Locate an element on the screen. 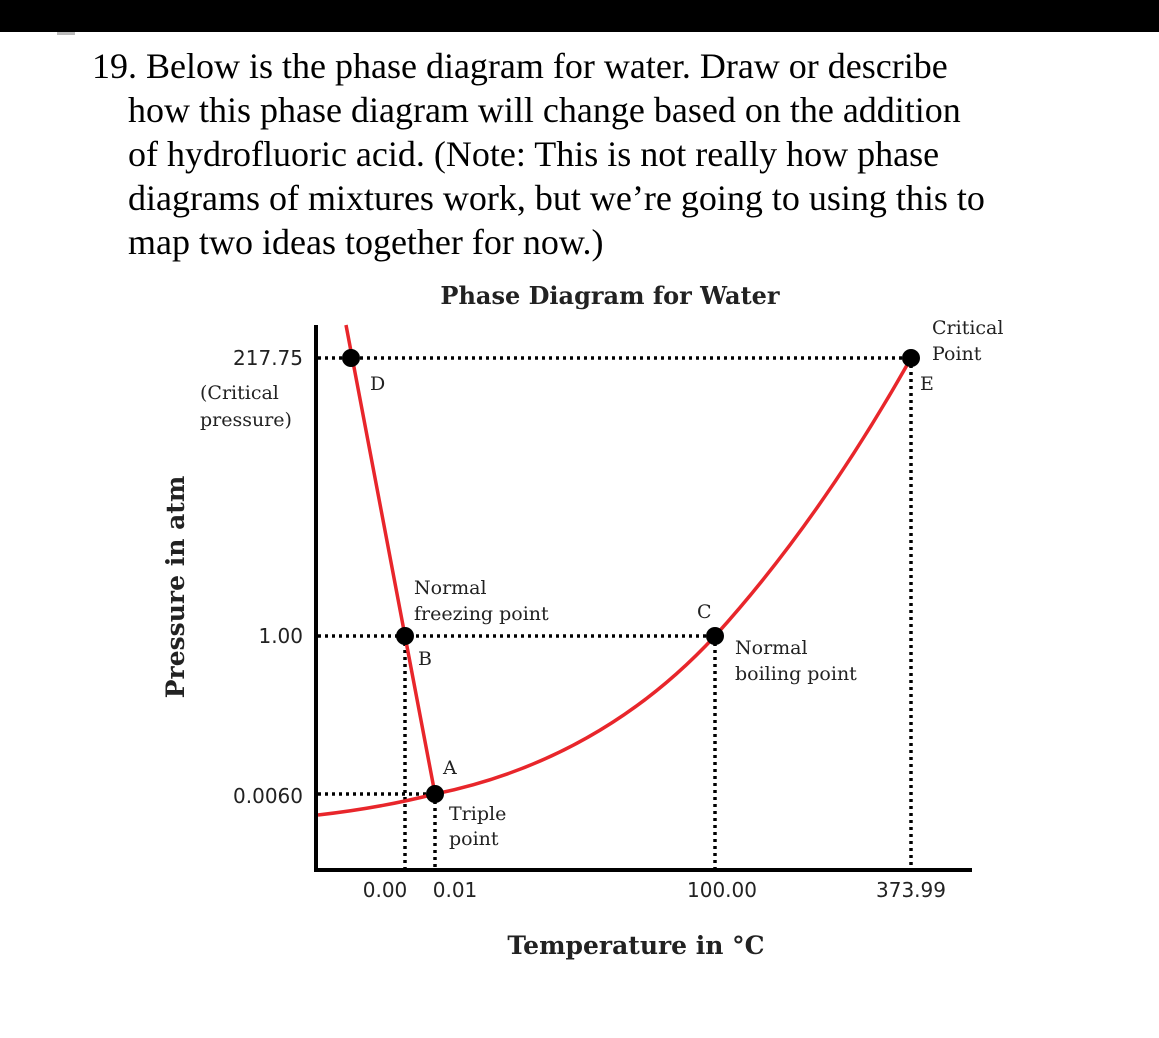 This screenshot has height=1038, width=1159. point-c is located at coordinates (715, 636).